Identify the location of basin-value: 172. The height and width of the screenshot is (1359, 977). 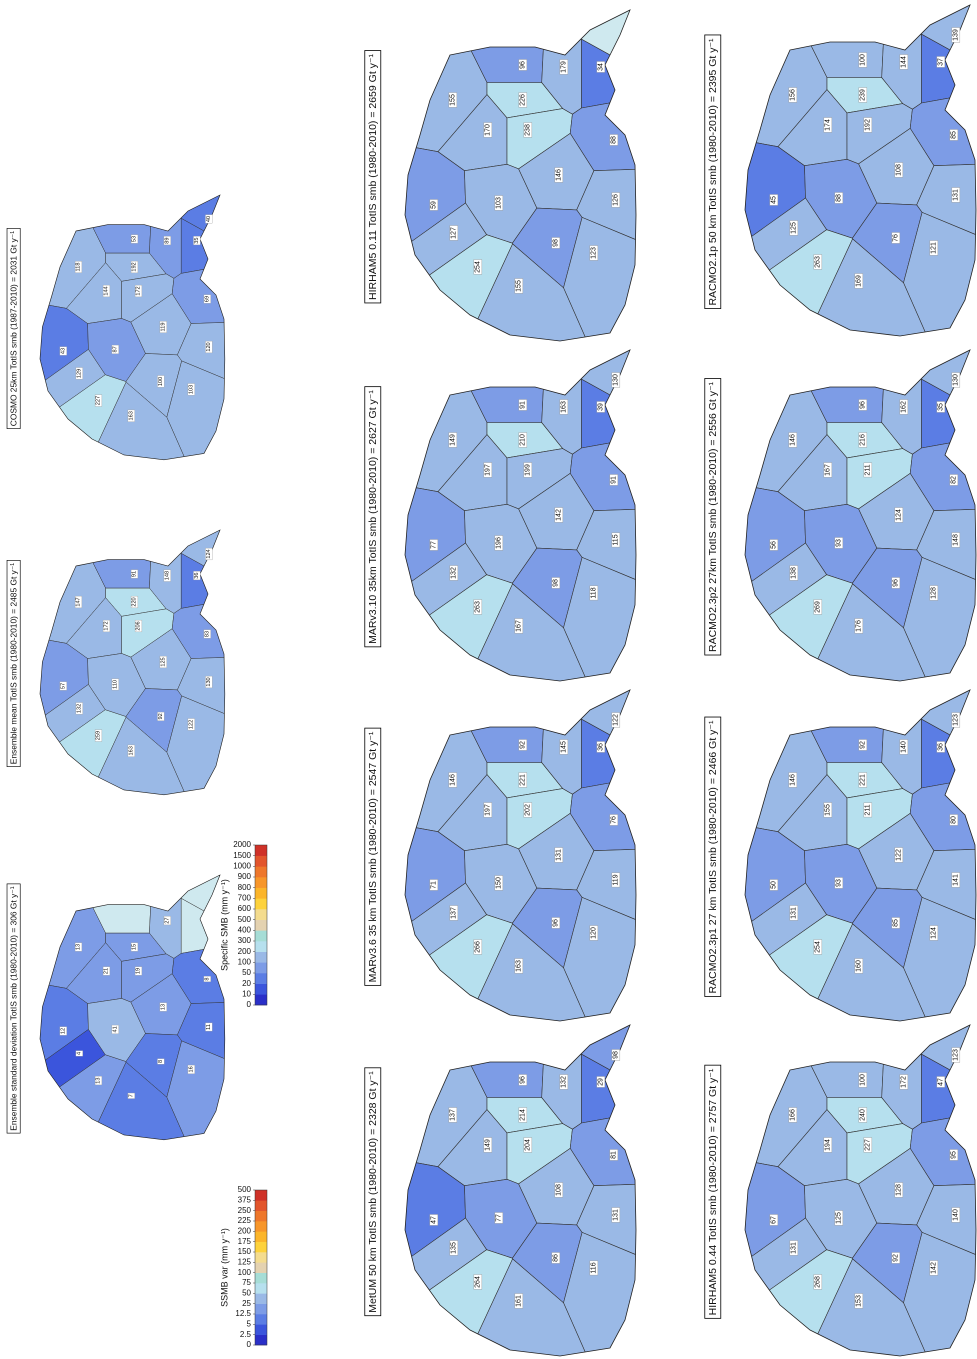
(138, 290).